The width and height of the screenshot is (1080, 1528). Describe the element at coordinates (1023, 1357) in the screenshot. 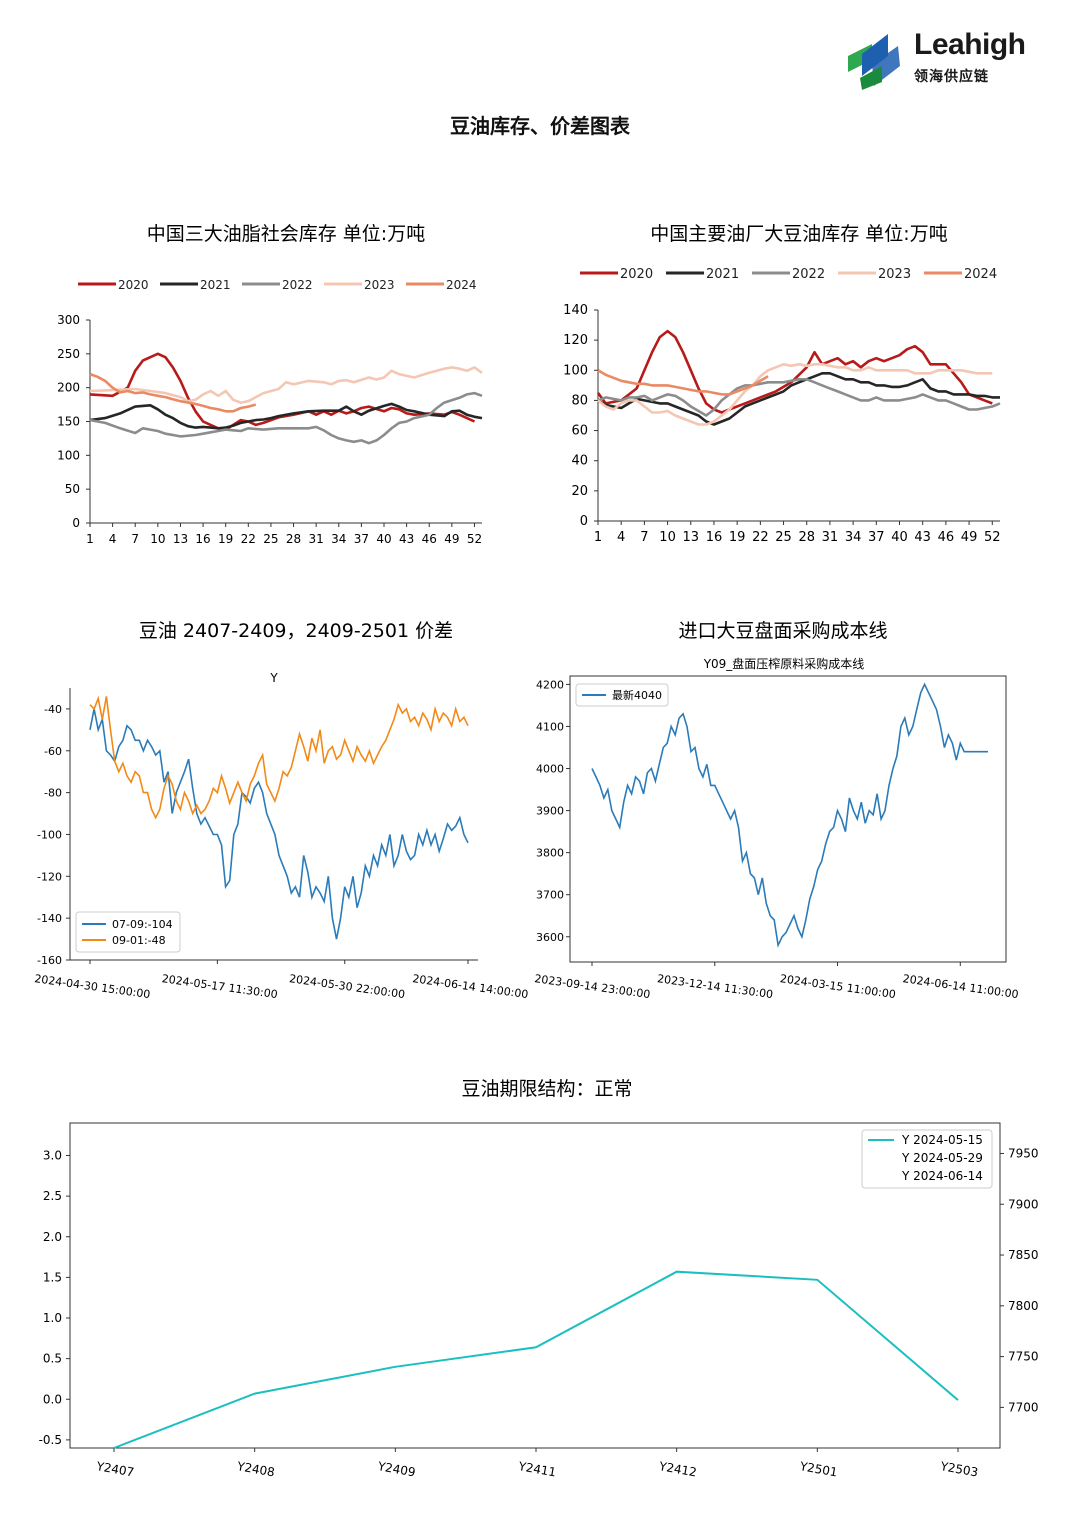

I see `y-right-tick-label: 7750` at that location.